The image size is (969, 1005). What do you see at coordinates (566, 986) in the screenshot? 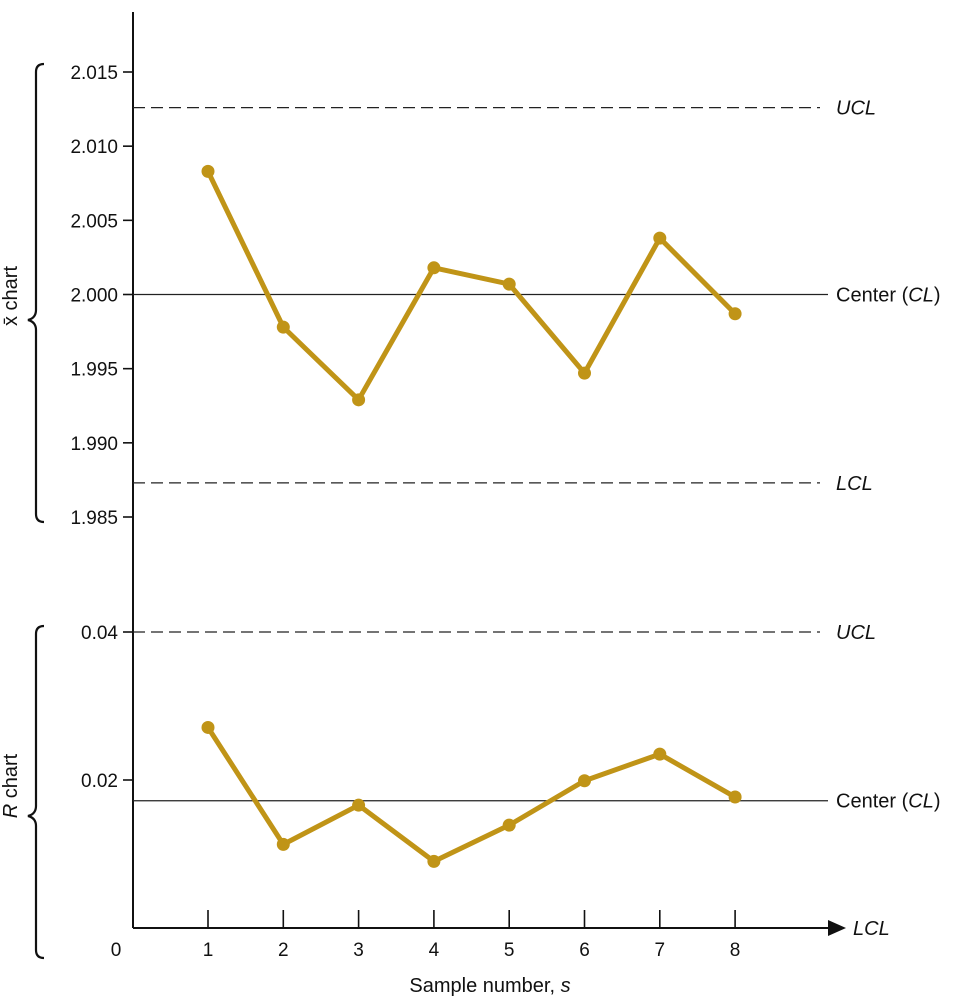
I see `x-axis-title-italic: s` at bounding box center [566, 986].